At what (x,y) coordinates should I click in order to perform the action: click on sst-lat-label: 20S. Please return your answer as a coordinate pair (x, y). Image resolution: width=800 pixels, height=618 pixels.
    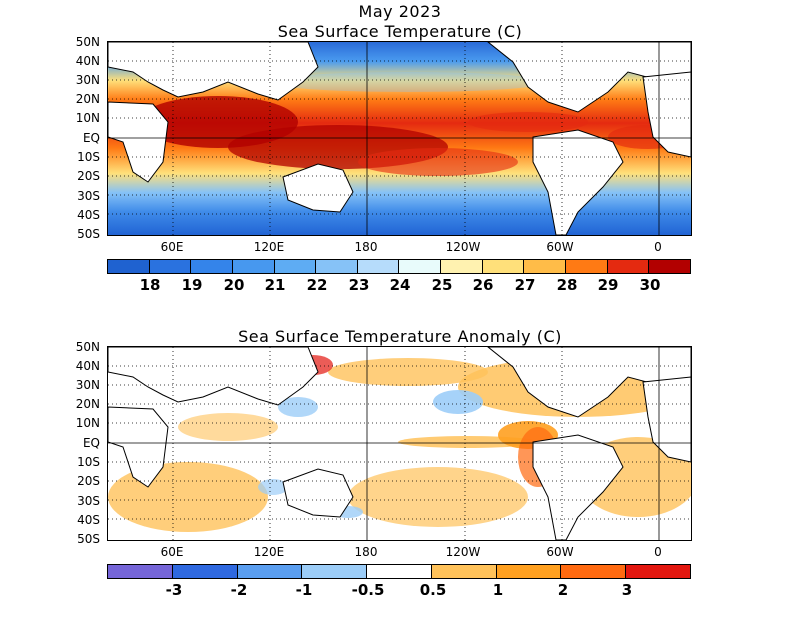
    Looking at the image, I should click on (88, 176).